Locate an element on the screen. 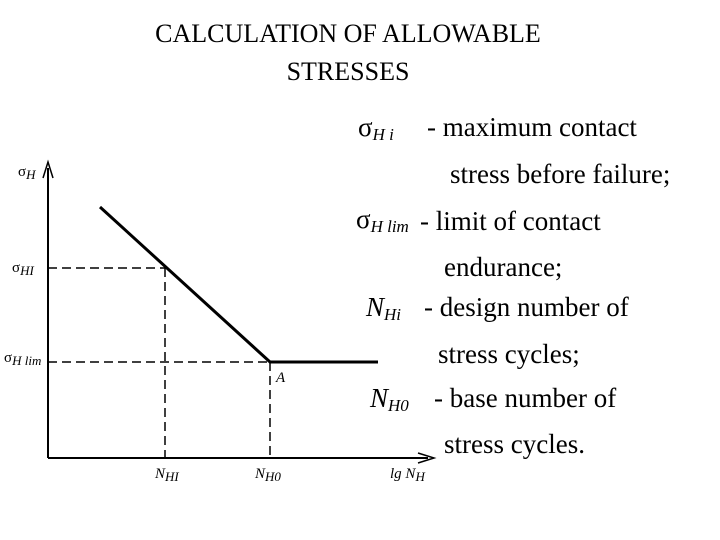 This screenshot has width=720, height=540. symbol: NH0 is located at coordinates (389, 399).